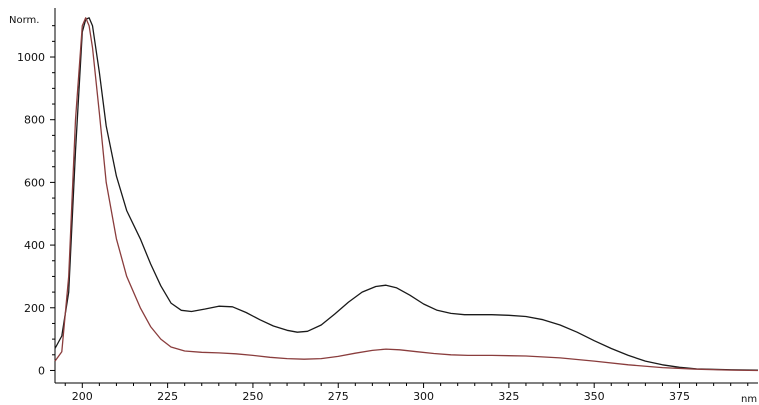 The height and width of the screenshot is (405, 759). I want to click on y-axis-label: Norm., so click(24, 20).